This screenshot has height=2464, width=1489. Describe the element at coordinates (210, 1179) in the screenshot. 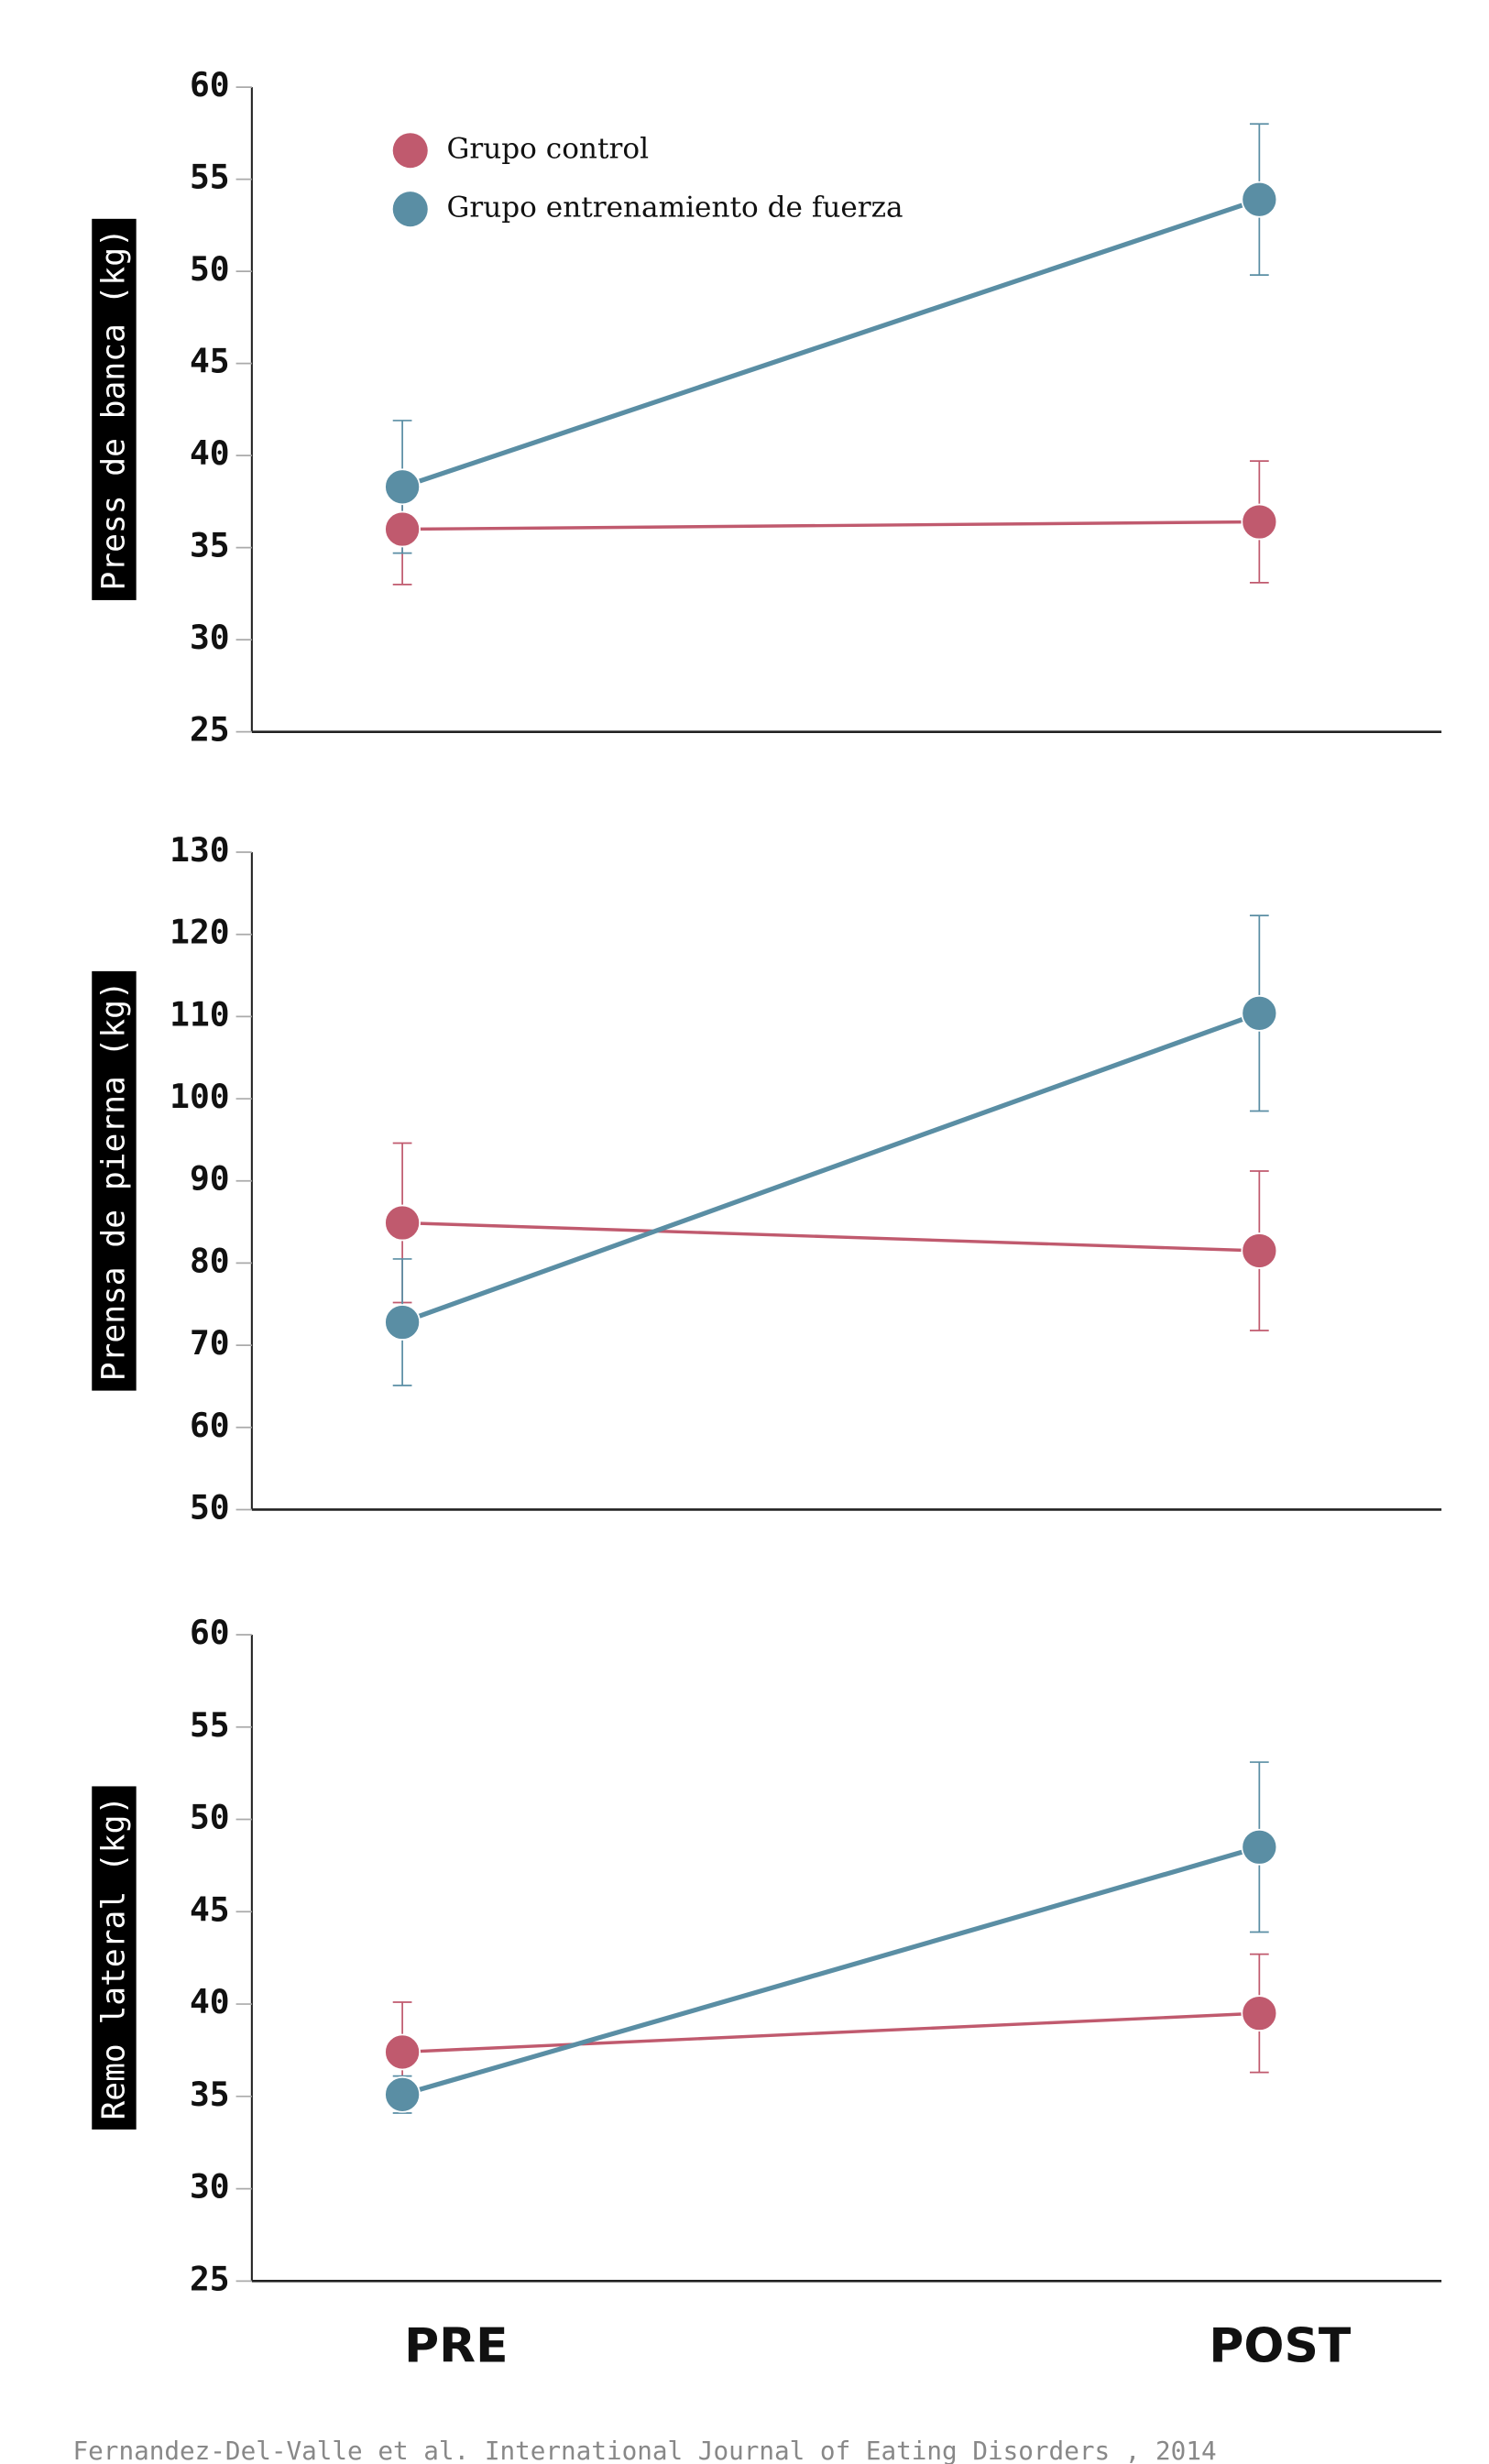

I see `y-tick-label: 90` at that location.